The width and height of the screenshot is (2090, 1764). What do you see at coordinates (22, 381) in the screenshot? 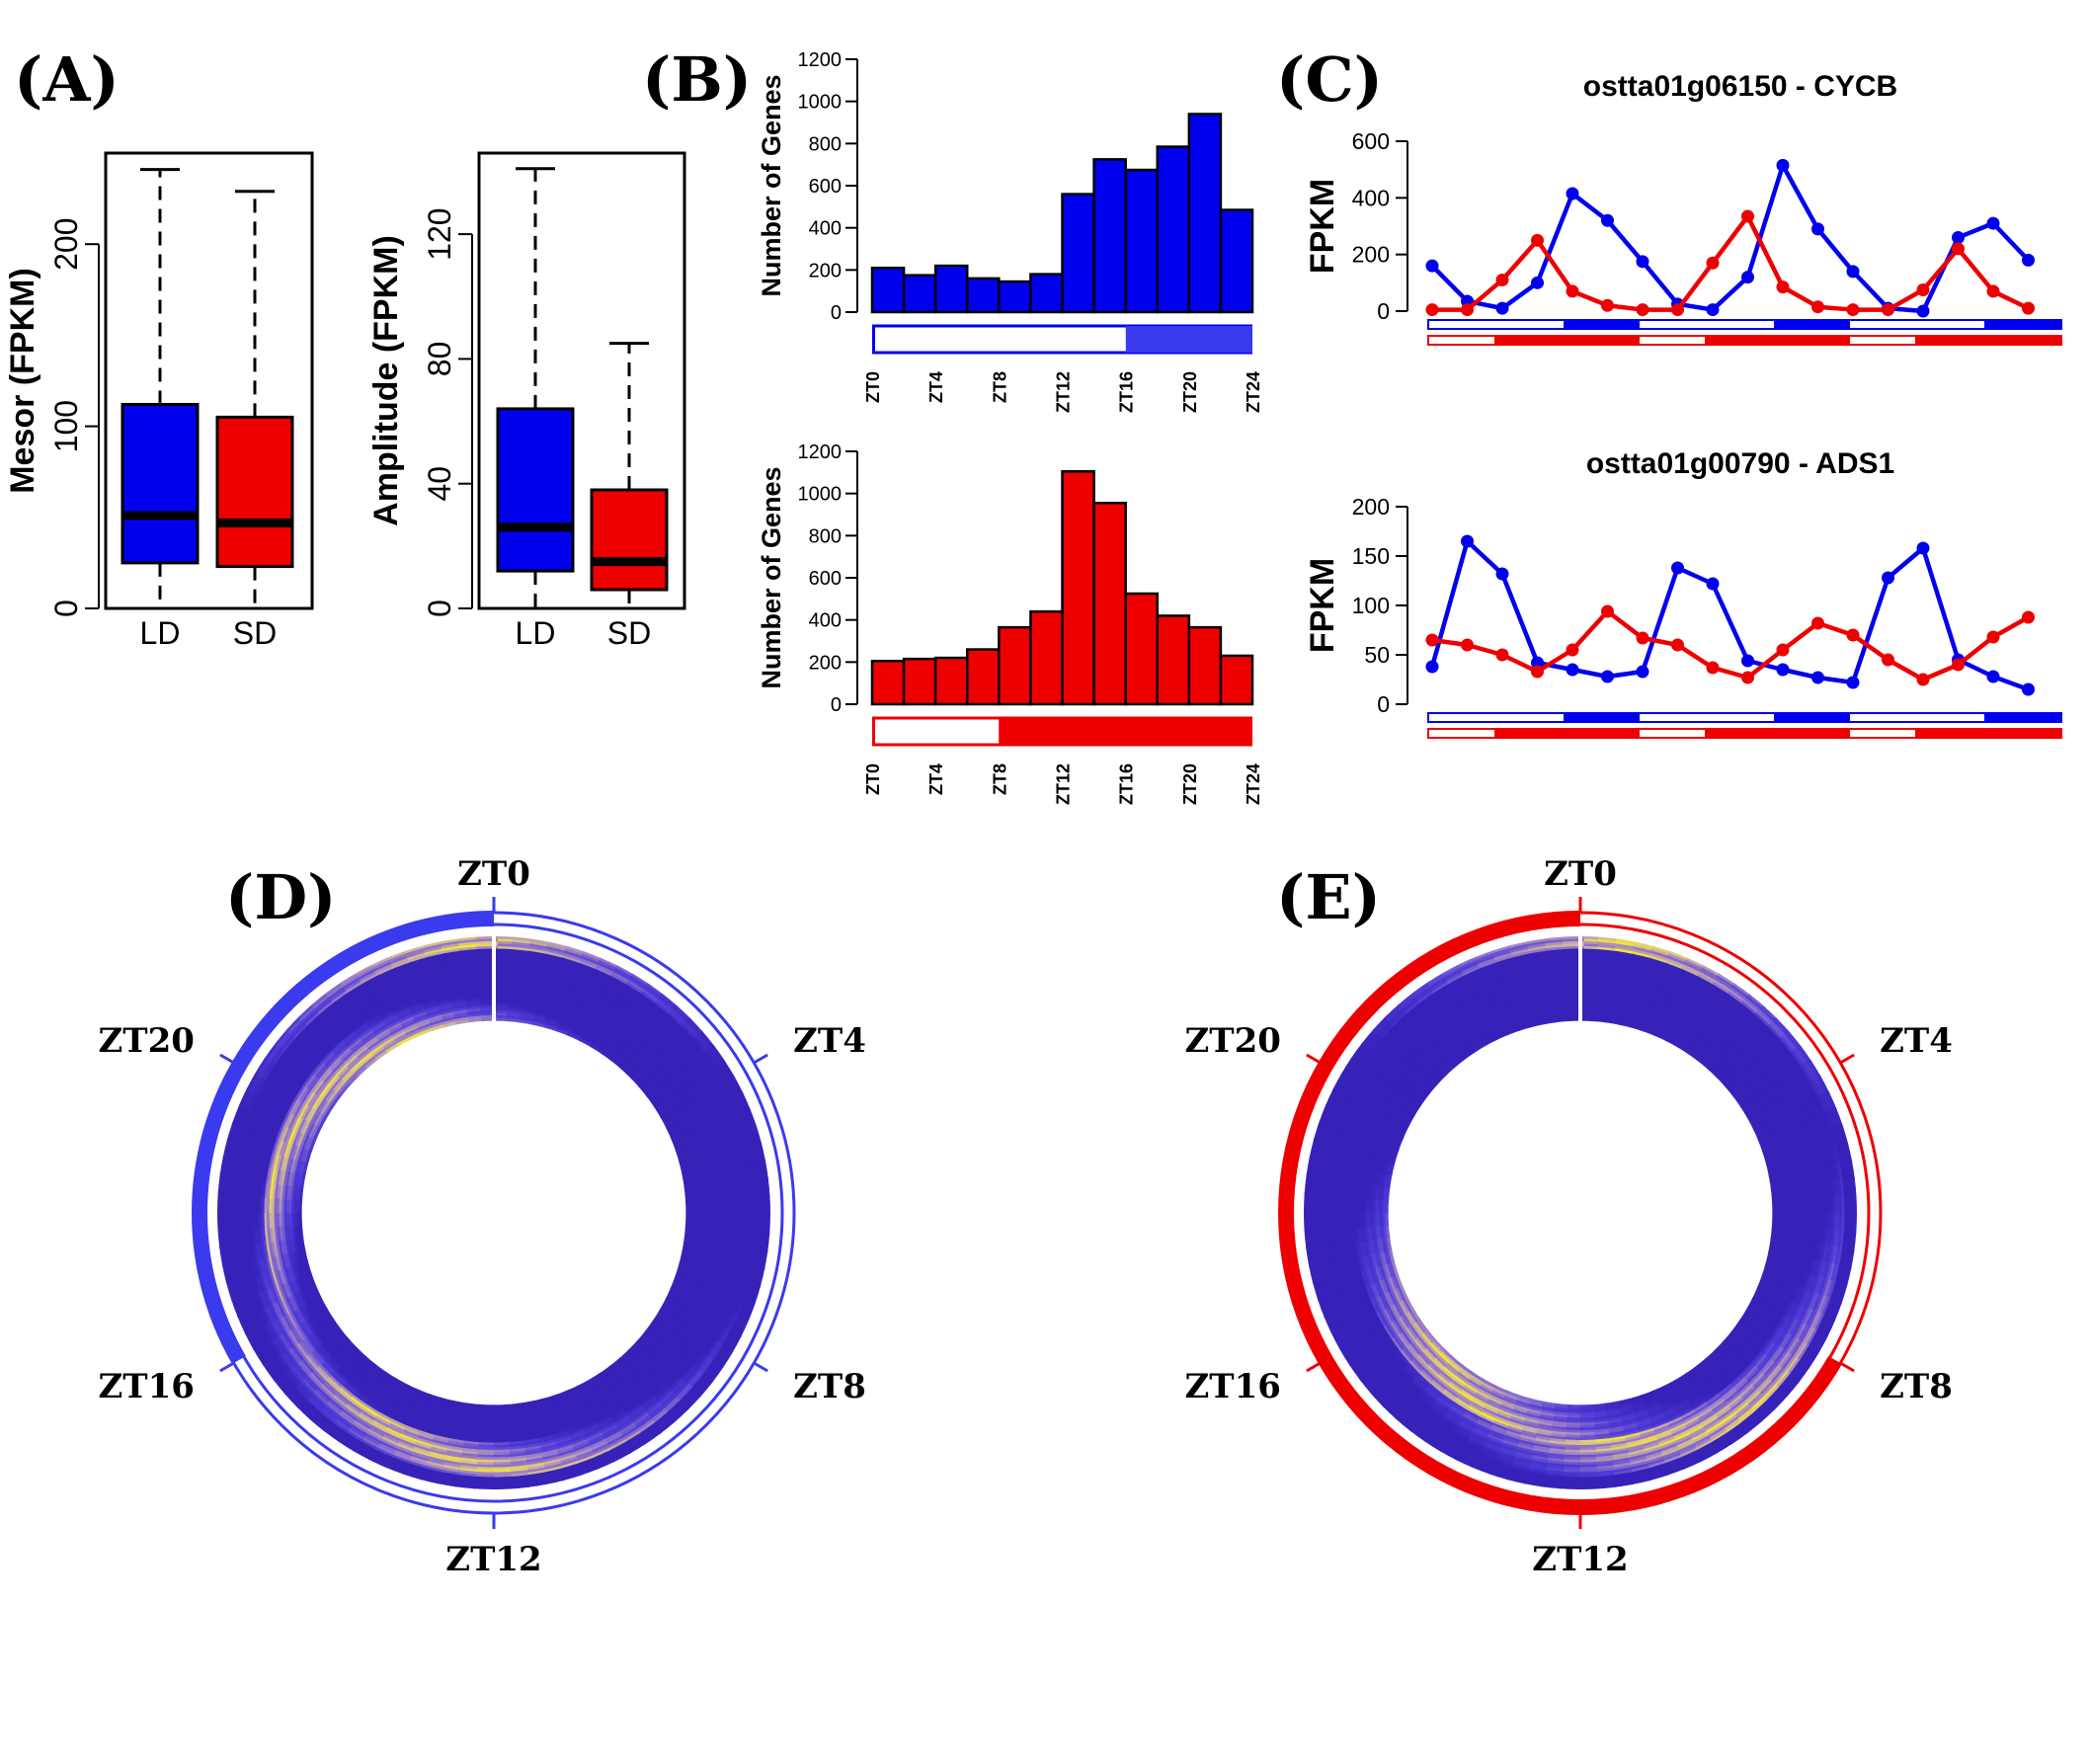
I see `y-axis-title: Mesor (FPKM)` at bounding box center [22, 381].